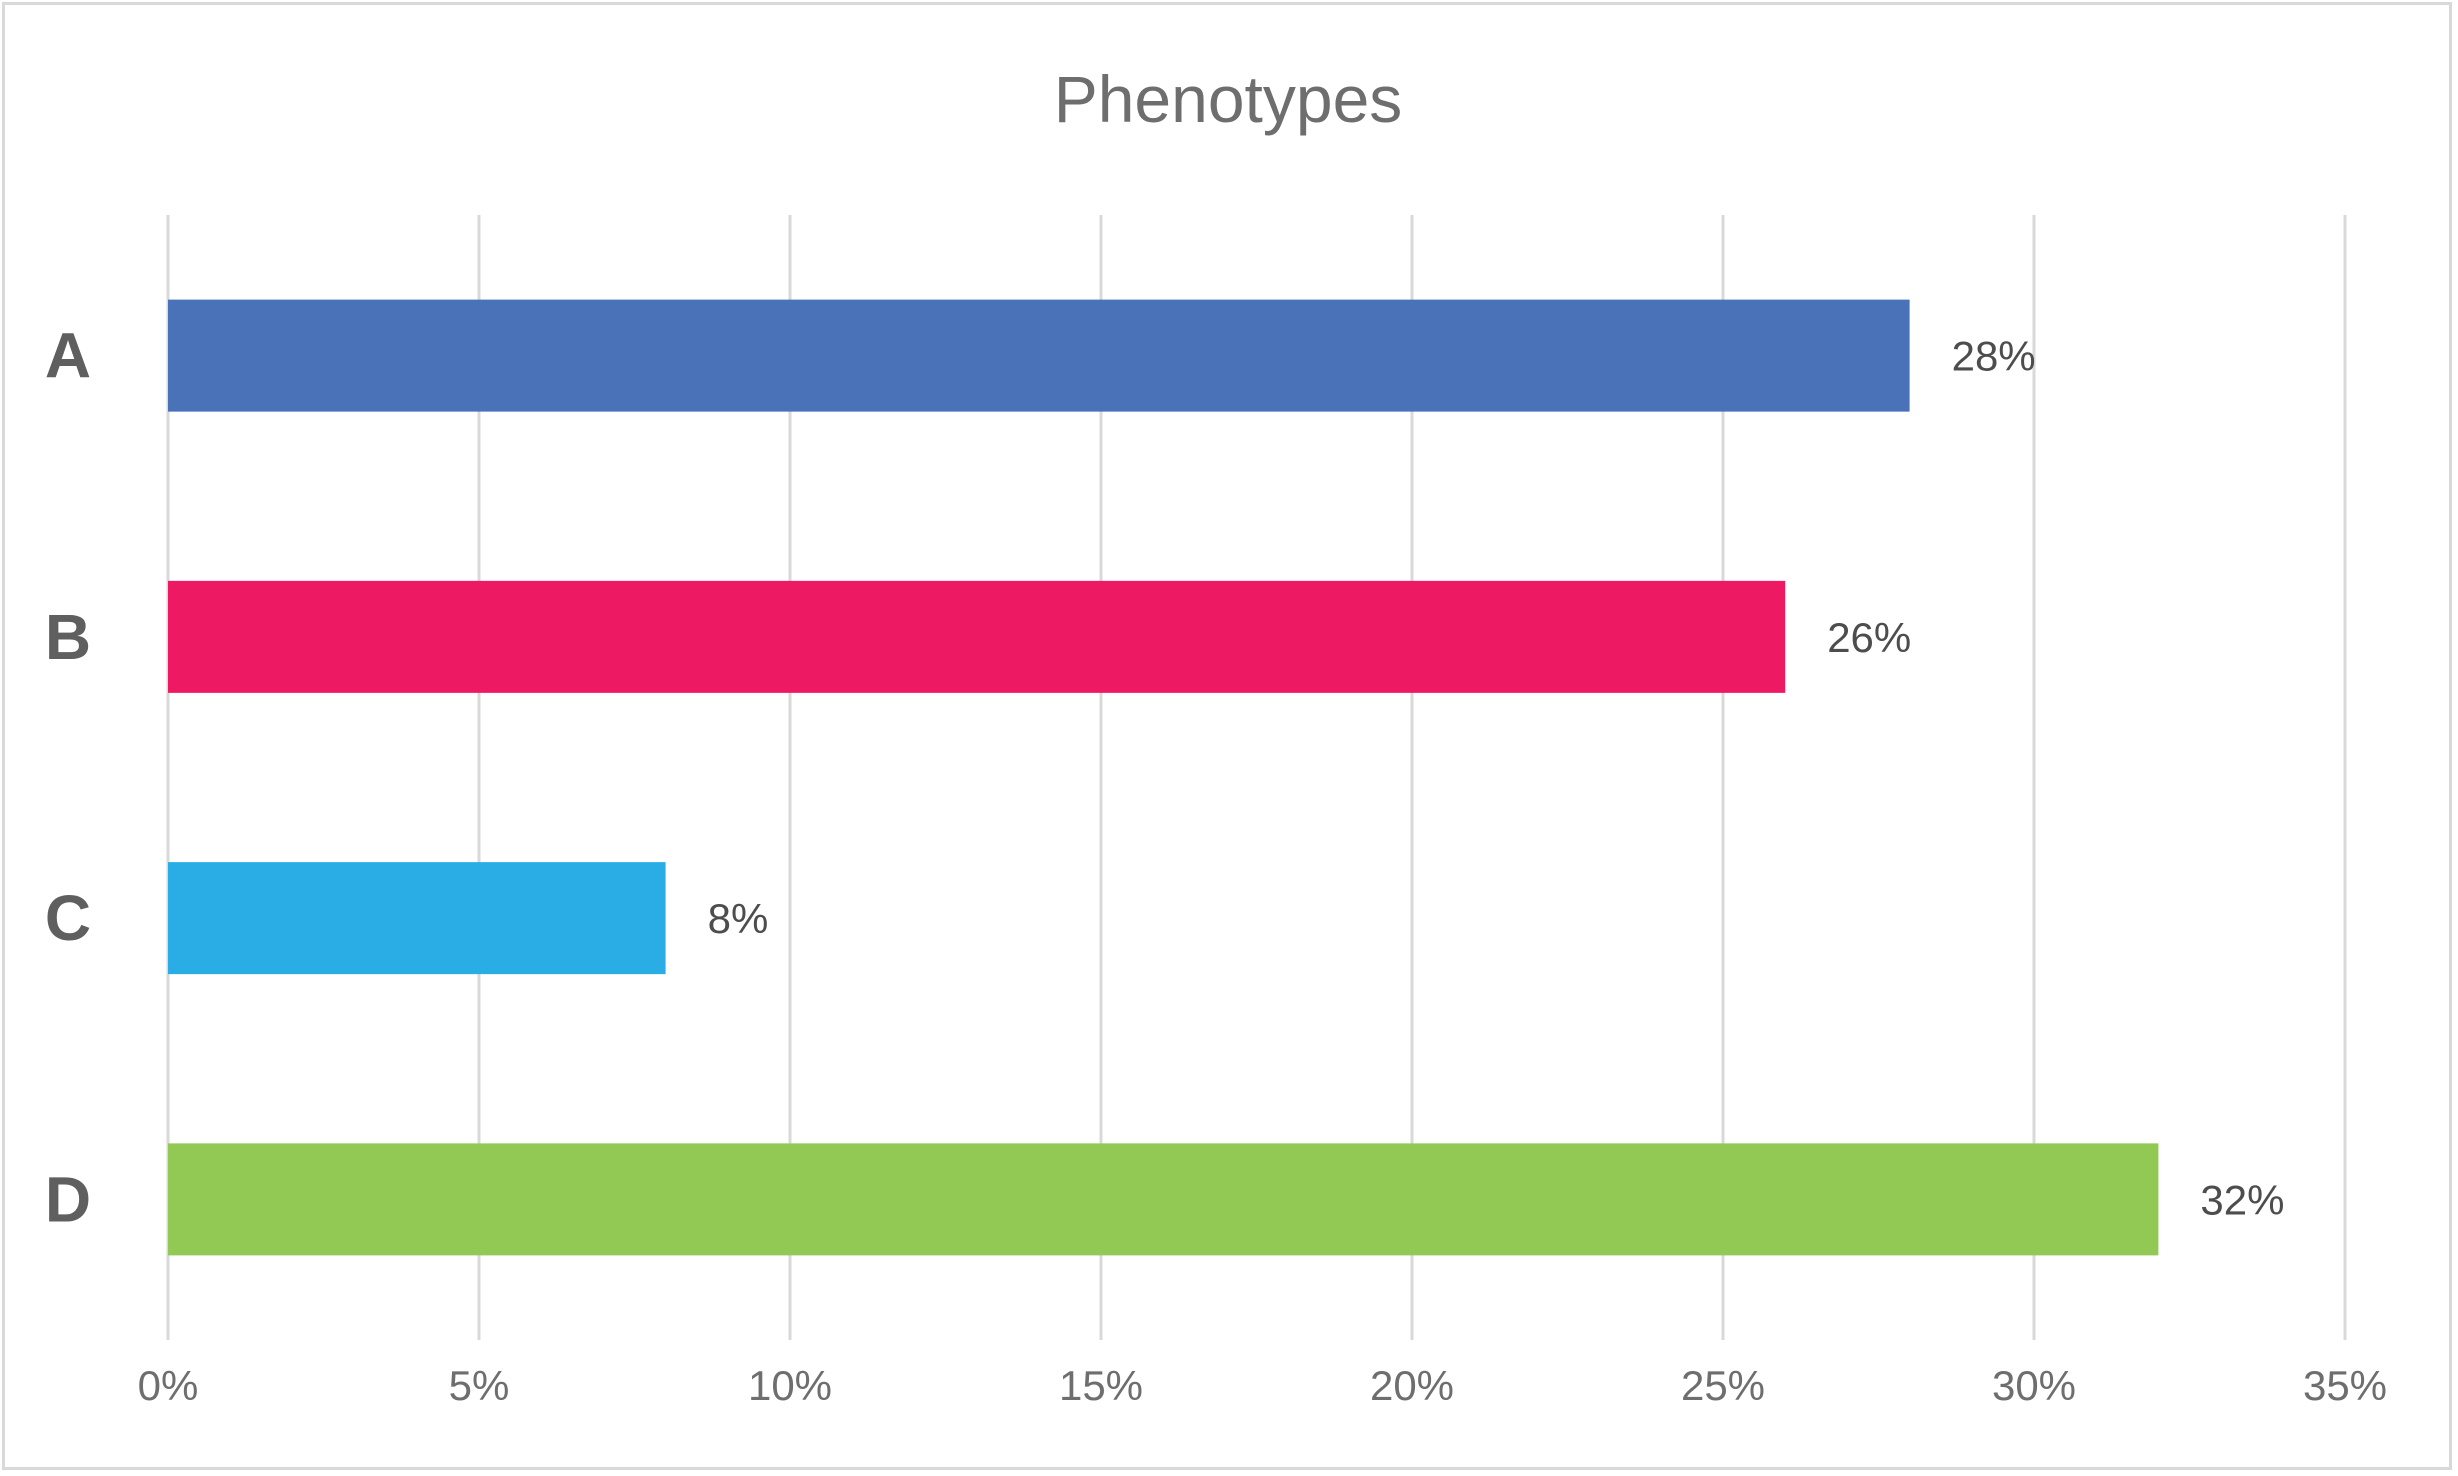  What do you see at coordinates (1101, 1385) in the screenshot?
I see `x-tick-label: 15%` at bounding box center [1101, 1385].